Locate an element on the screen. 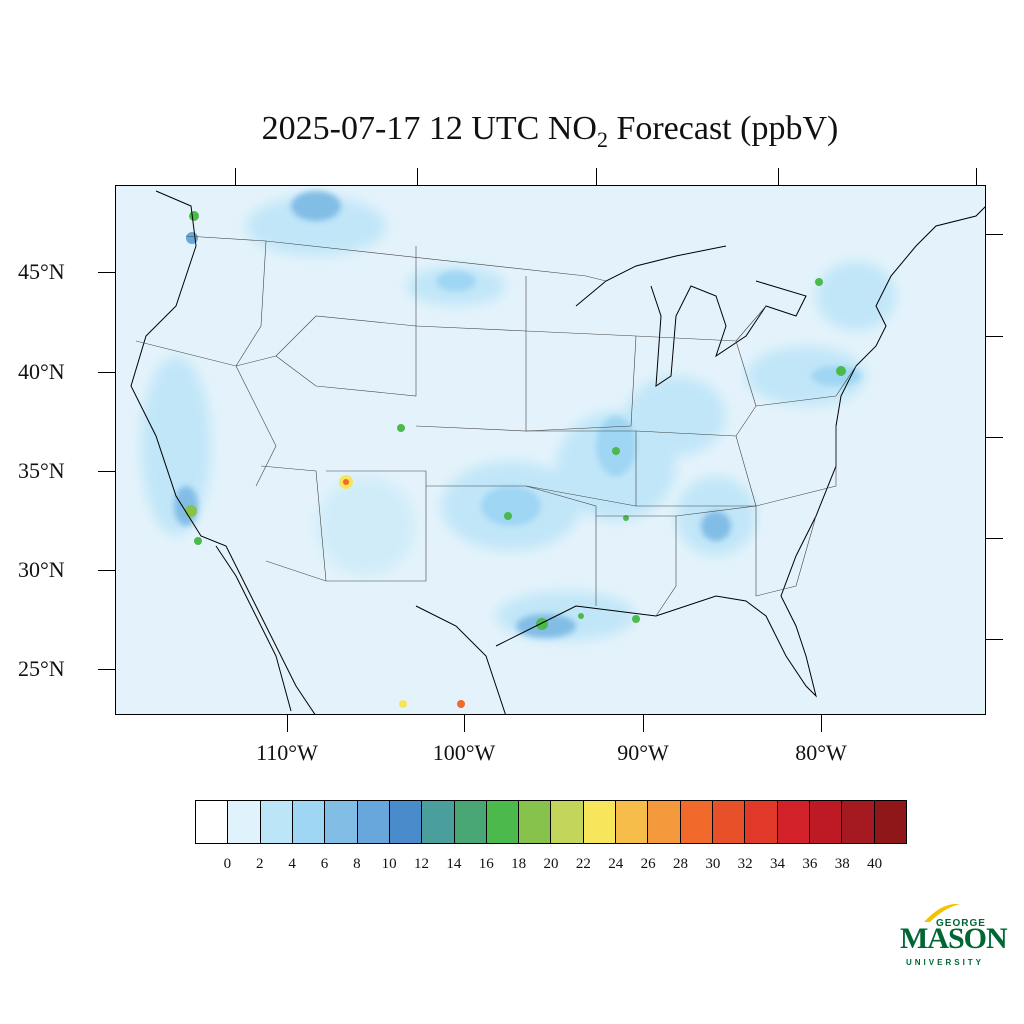 The image size is (1024, 1024). title-text: 2025-07-17 12 UTC NO is located at coordinates (429, 128).